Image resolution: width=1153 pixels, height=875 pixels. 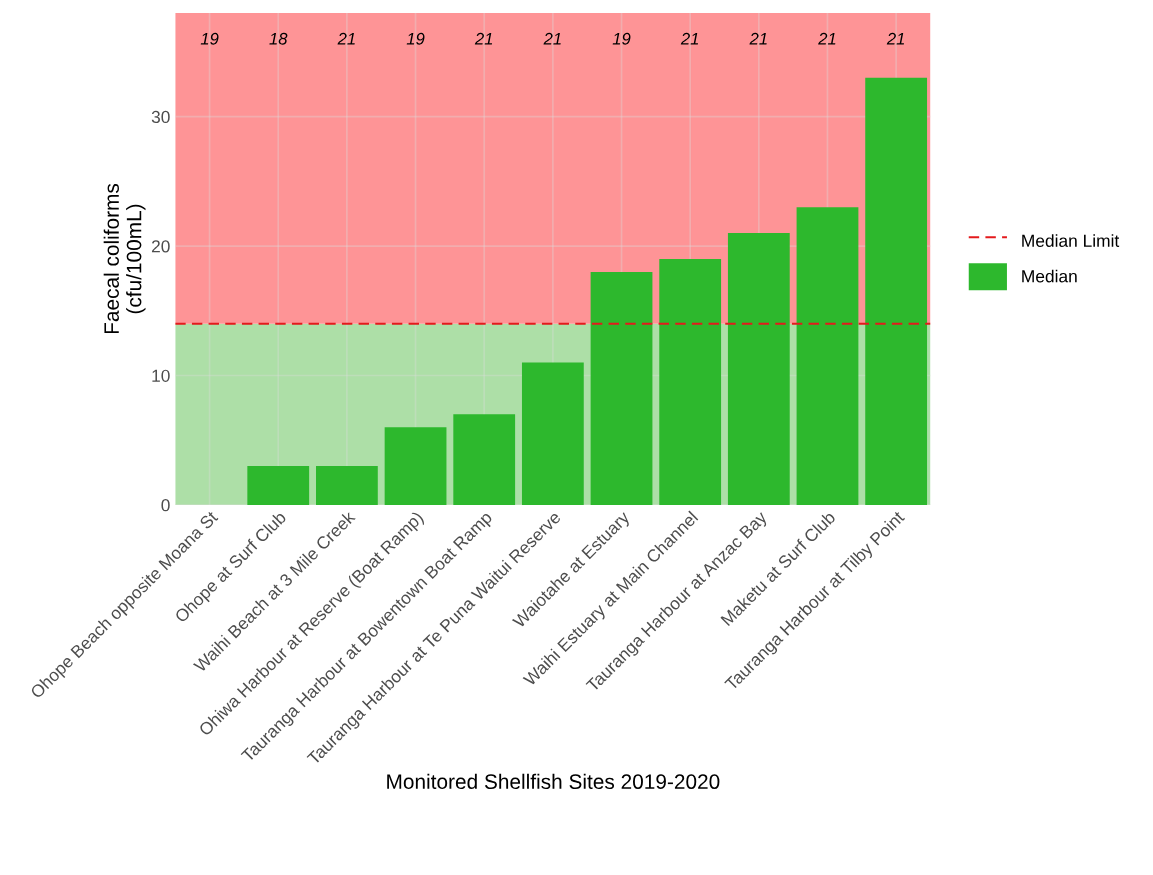 I want to click on legend-label: Median, so click(x=1049, y=276).